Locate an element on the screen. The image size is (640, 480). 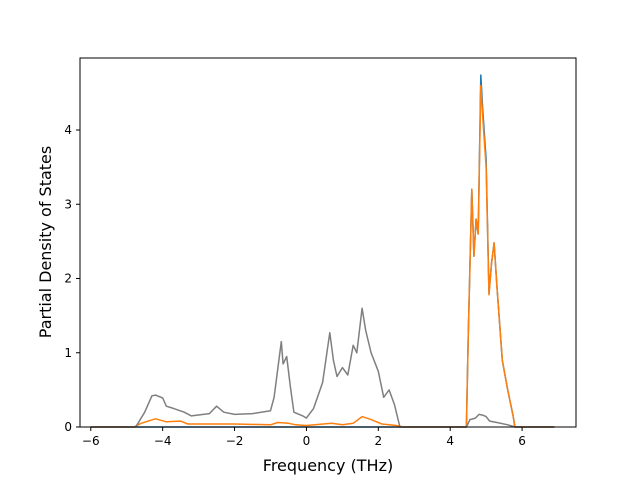
y-axis-ticks: 0 1 2 3 4 is located at coordinates (72, 278).